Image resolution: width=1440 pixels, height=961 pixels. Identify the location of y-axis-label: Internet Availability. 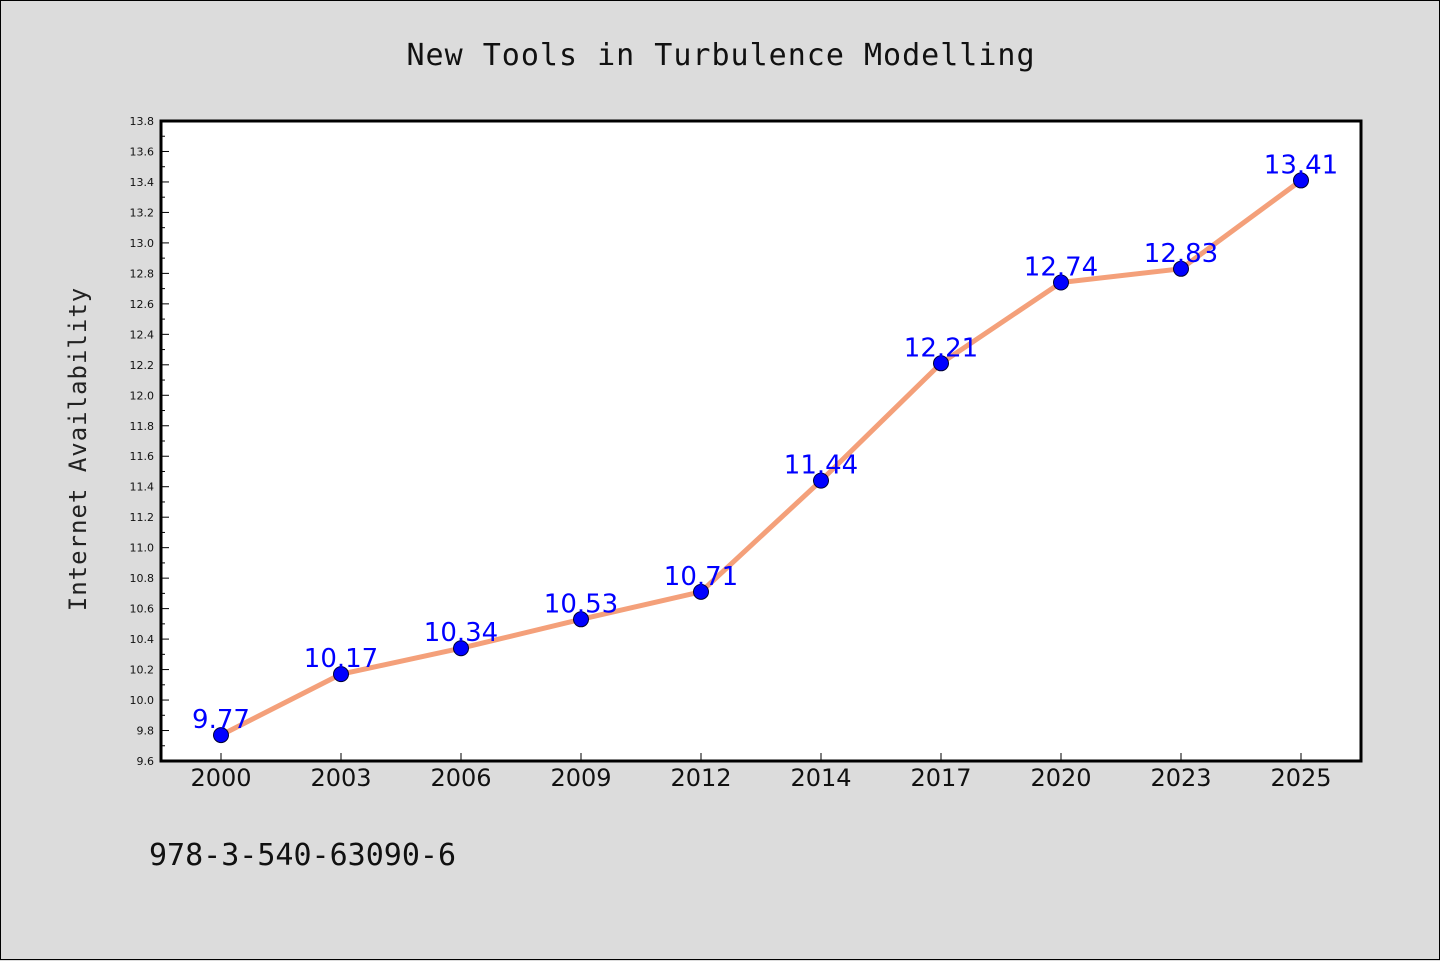
(78, 449).